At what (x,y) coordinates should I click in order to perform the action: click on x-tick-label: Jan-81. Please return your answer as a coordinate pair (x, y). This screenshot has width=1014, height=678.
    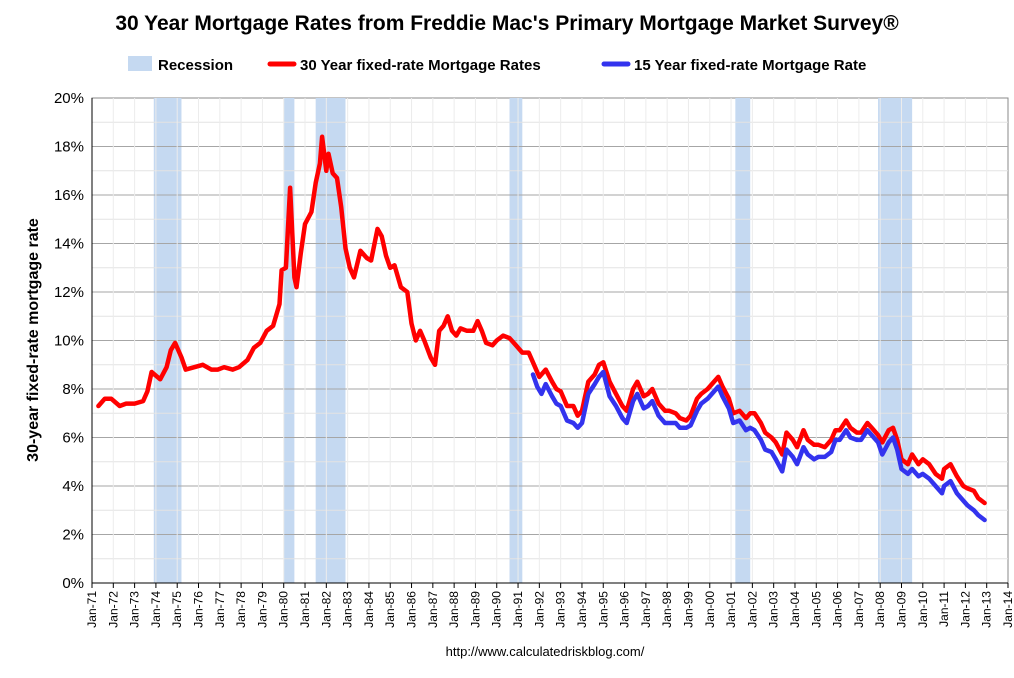
    Looking at the image, I should click on (305, 609).